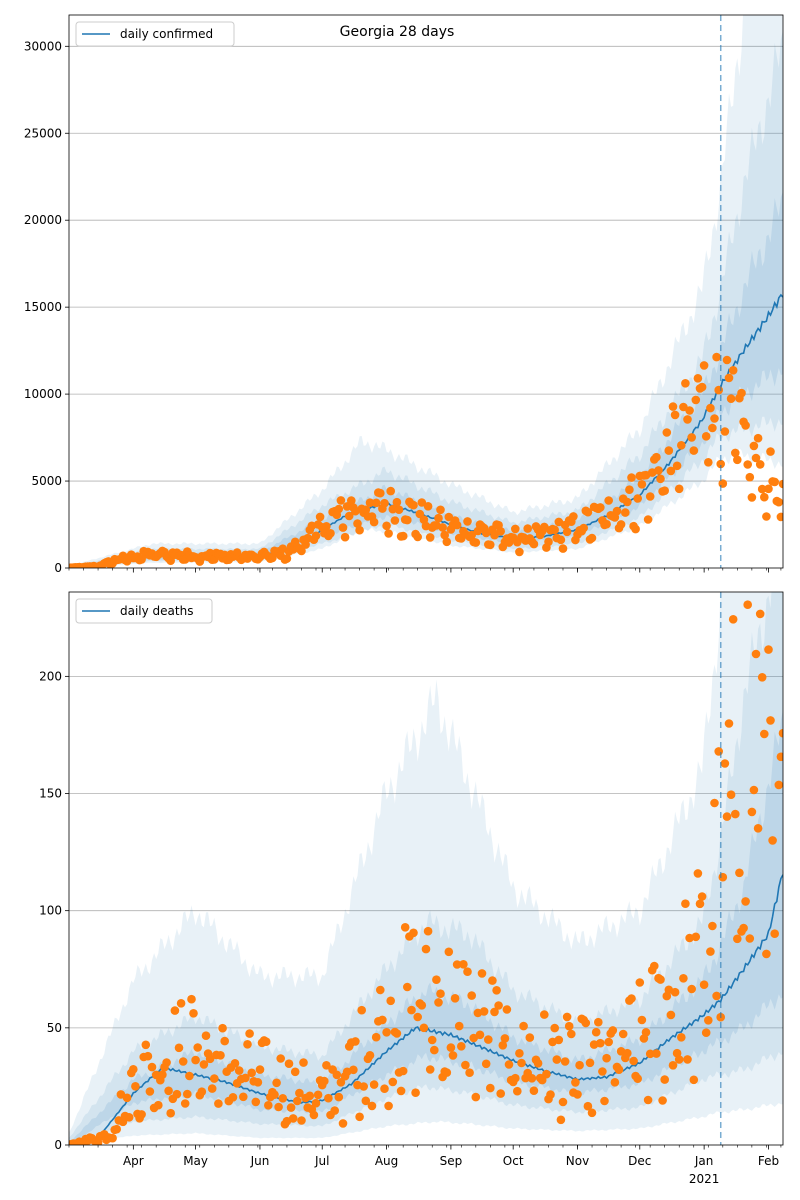 The image size is (800, 1200). I want to click on top-legend-label: daily confirmed, so click(166, 34).